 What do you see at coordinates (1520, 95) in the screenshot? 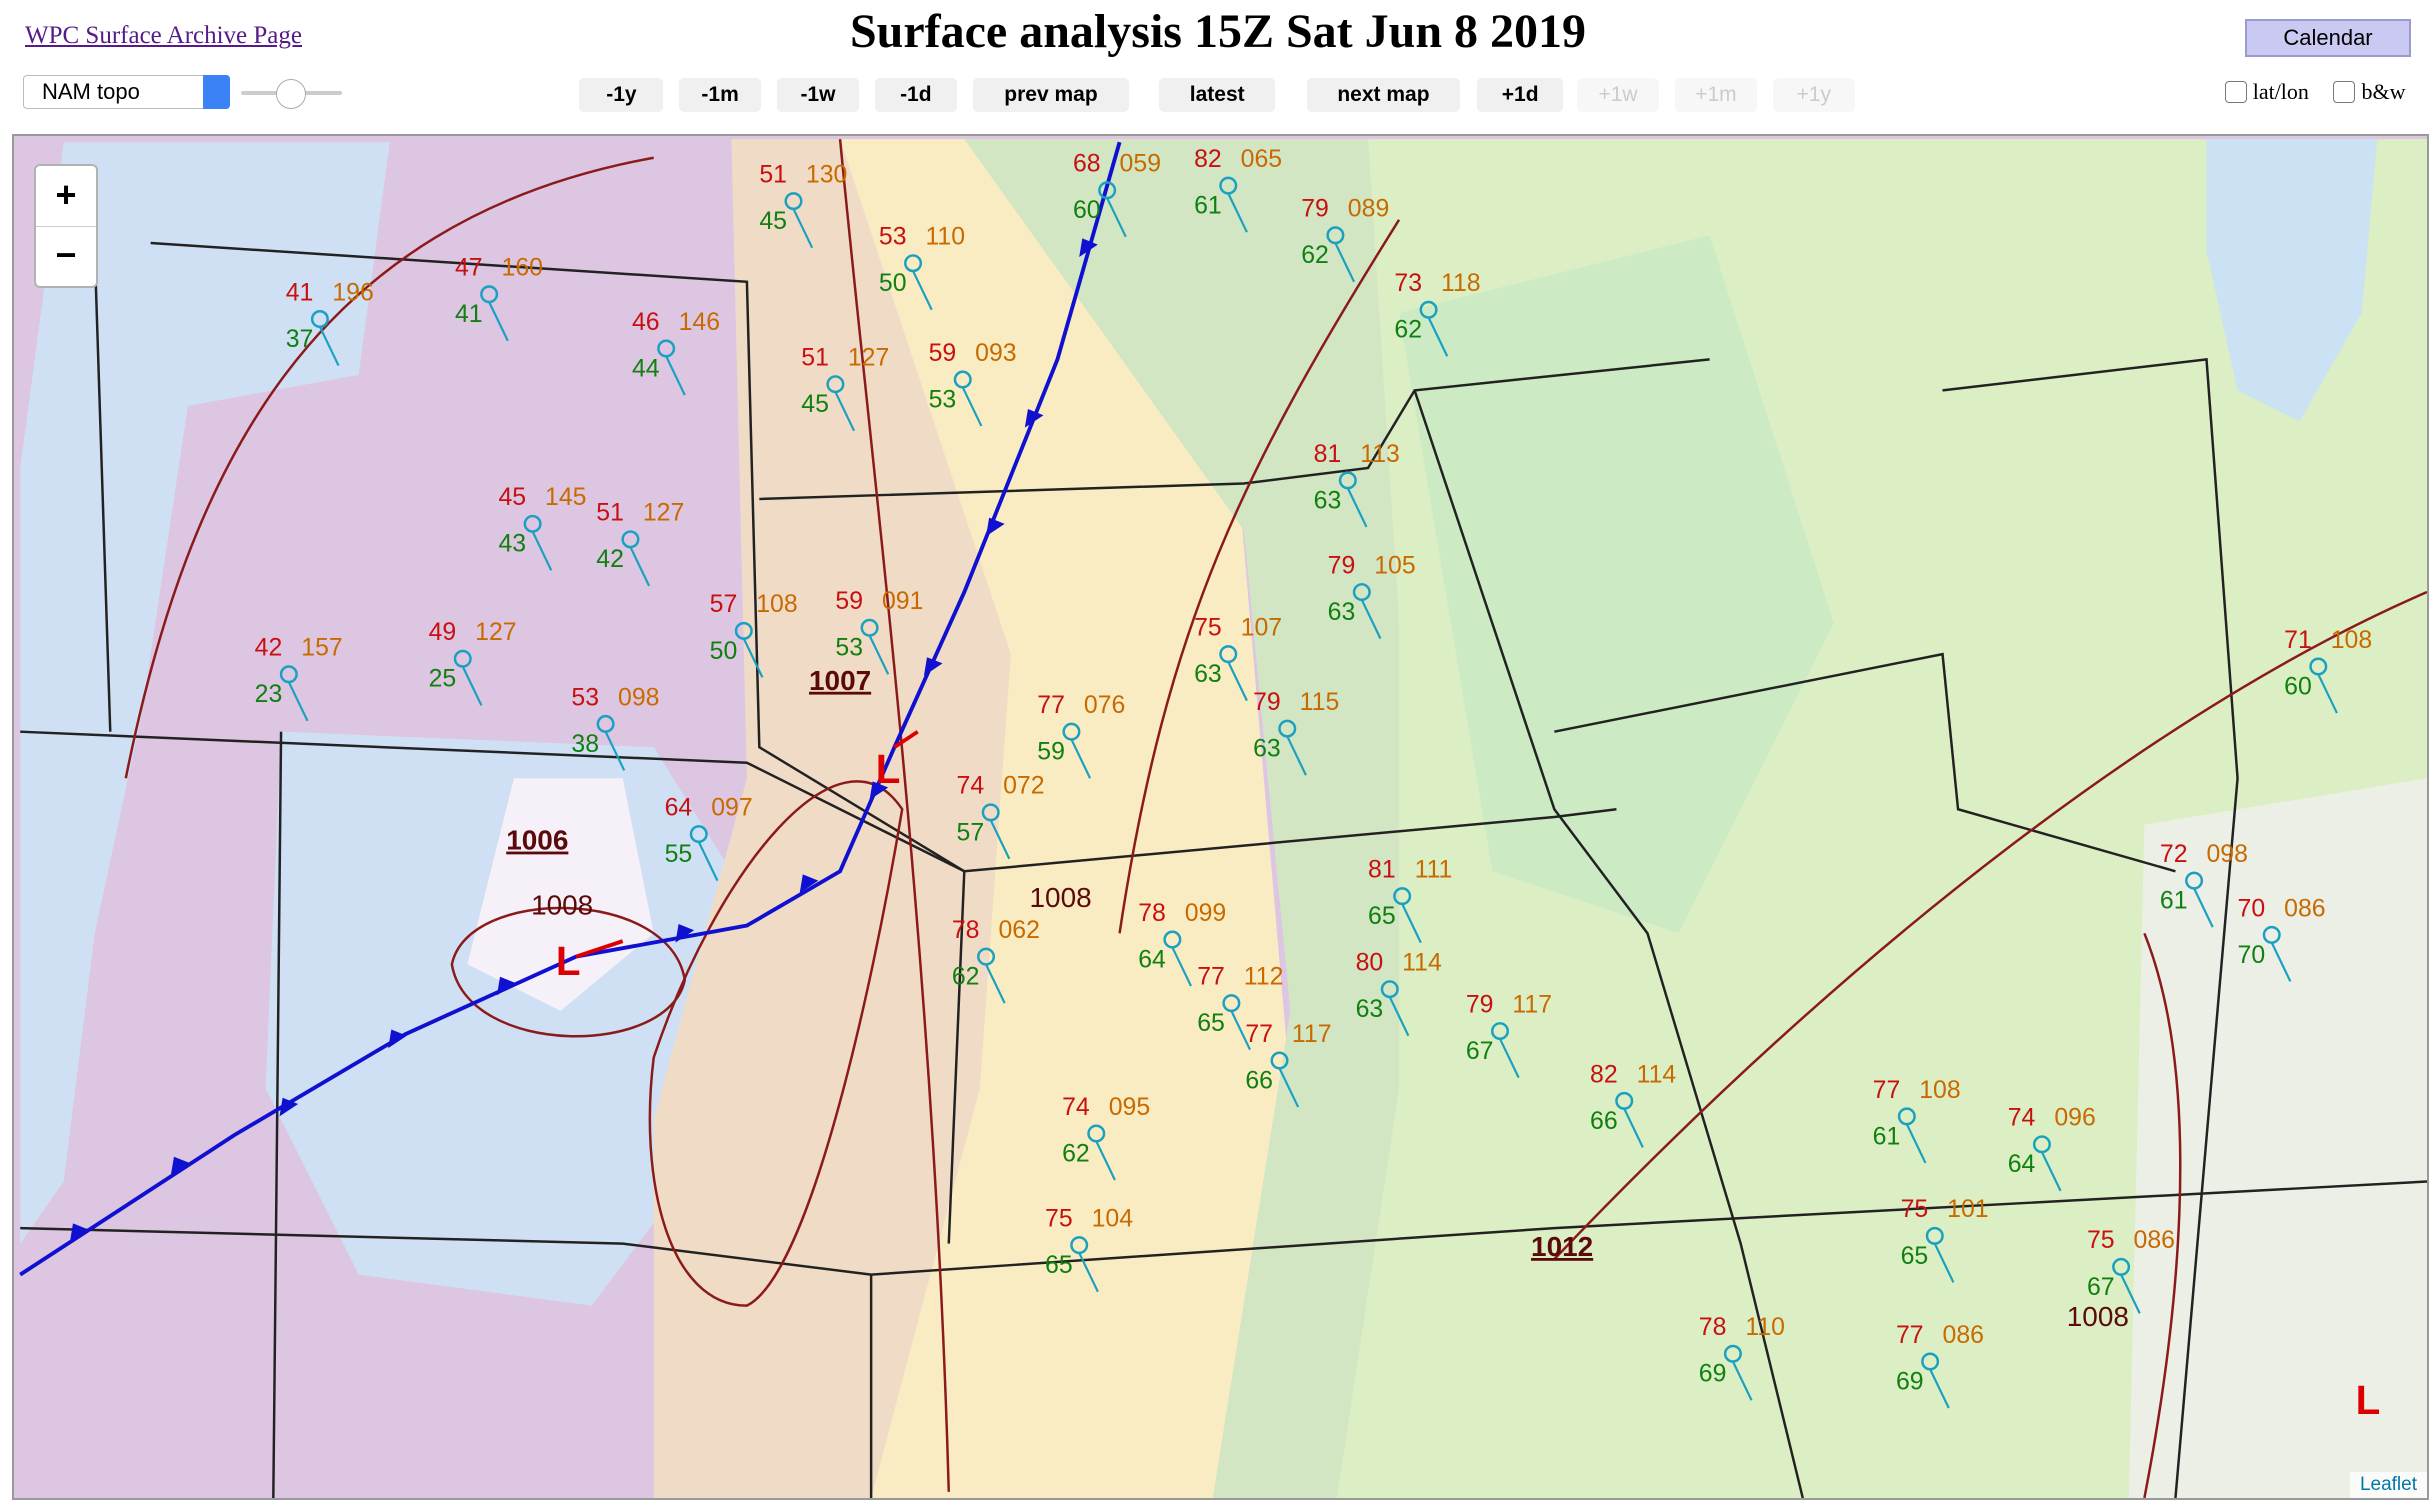
I see `nav-button: +1d` at bounding box center [1520, 95].